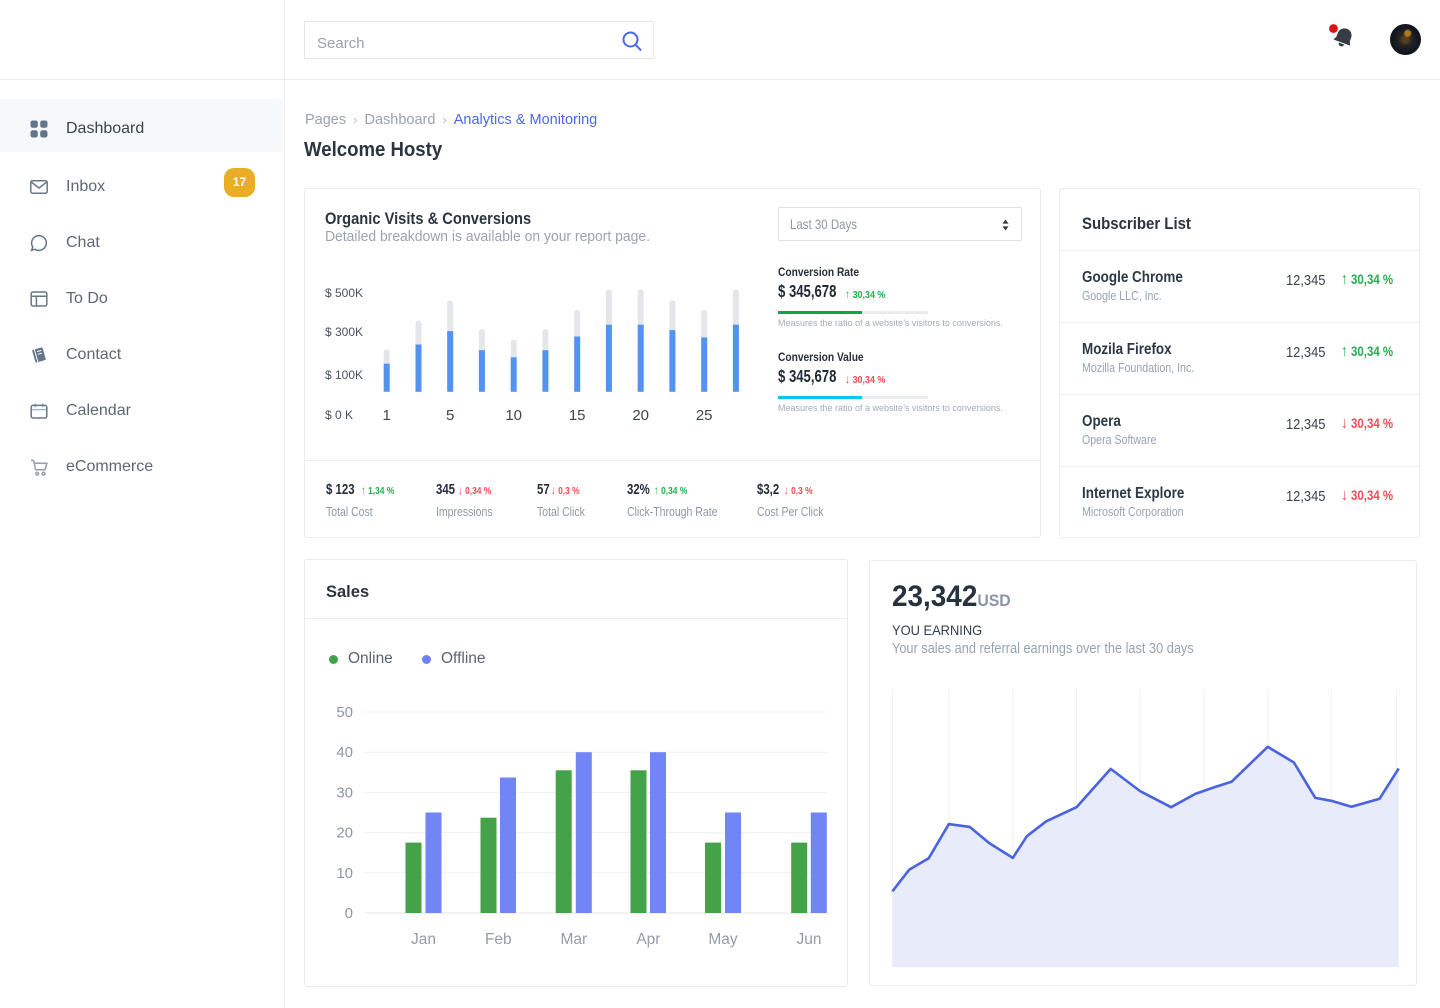 The image size is (1440, 1008). I want to click on svg-text: $ 100K, so click(344, 375).